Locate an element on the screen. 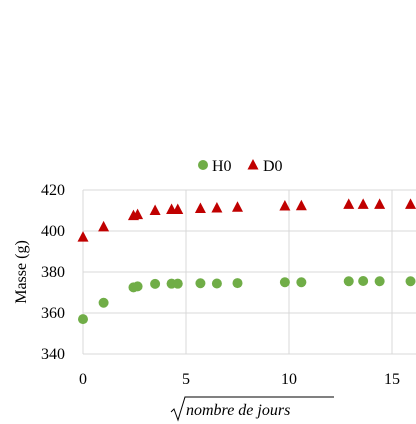 The image size is (416, 424). sqrt-symbol is located at coordinates (252, 409).